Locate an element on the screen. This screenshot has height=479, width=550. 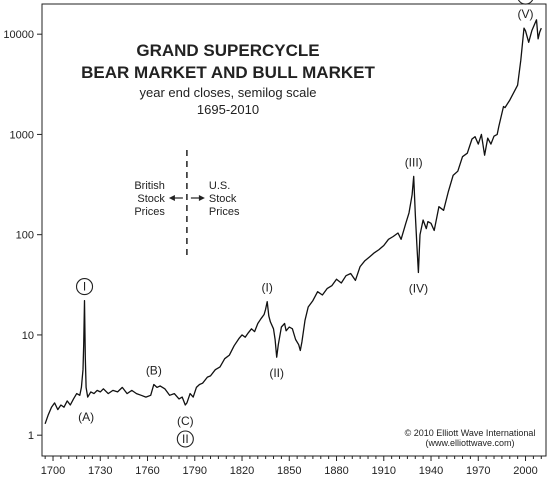
right-arrow-icon is located at coordinates (201, 198).